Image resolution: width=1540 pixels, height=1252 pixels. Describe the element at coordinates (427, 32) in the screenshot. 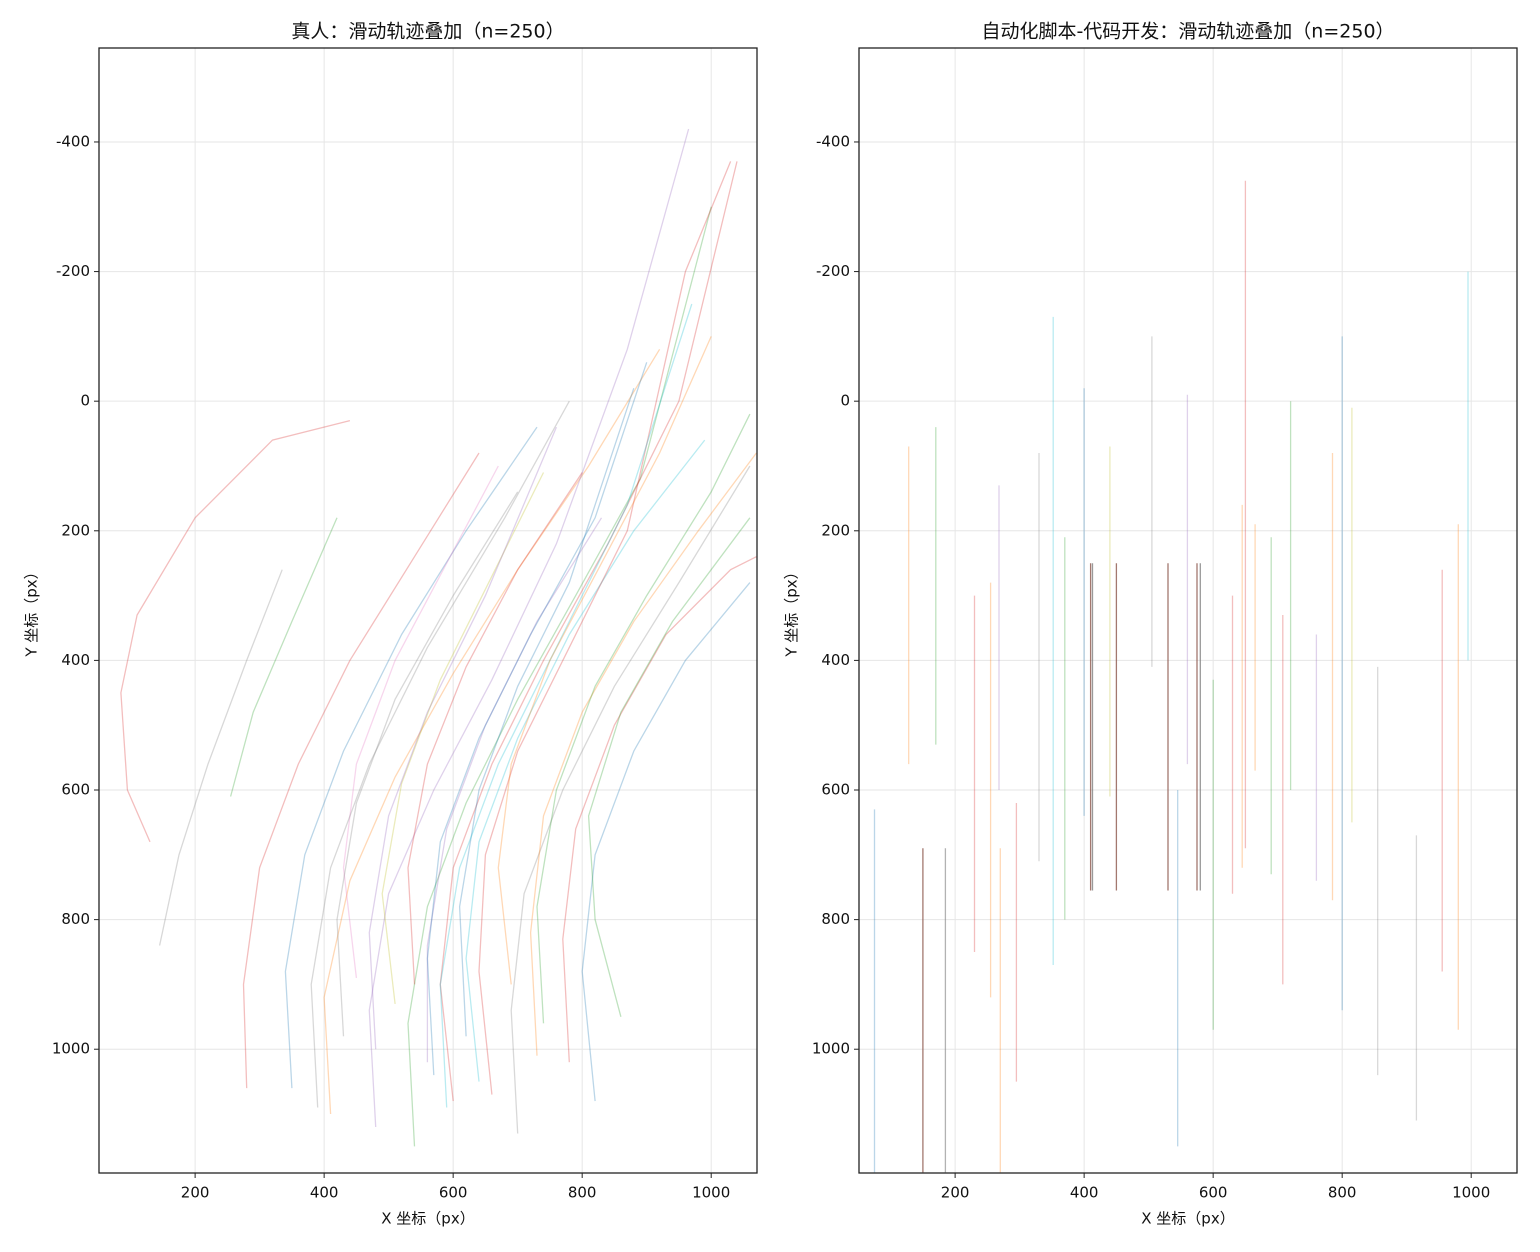

I see `chart-title: 真人：滑动轨迹叠加（n=250）` at that location.